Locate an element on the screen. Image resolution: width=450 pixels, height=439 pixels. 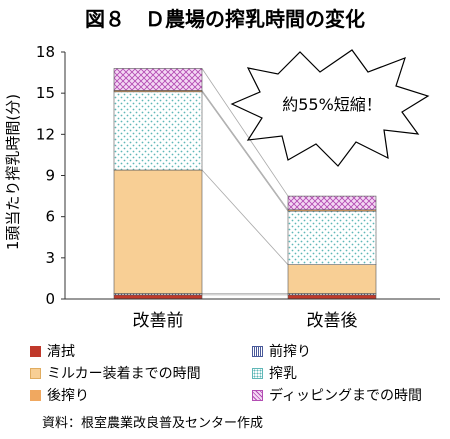
legend-label-cleaning: 清拭 is located at coordinates (61, 352).